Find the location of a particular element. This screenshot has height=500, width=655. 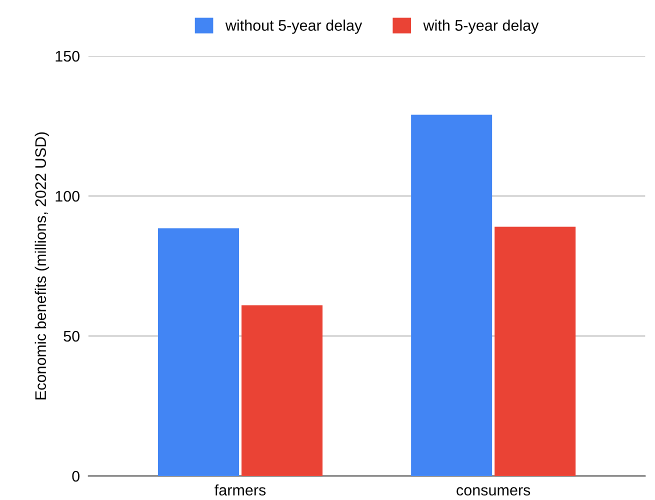

y-tick-label: 50 is located at coordinates (72, 336).